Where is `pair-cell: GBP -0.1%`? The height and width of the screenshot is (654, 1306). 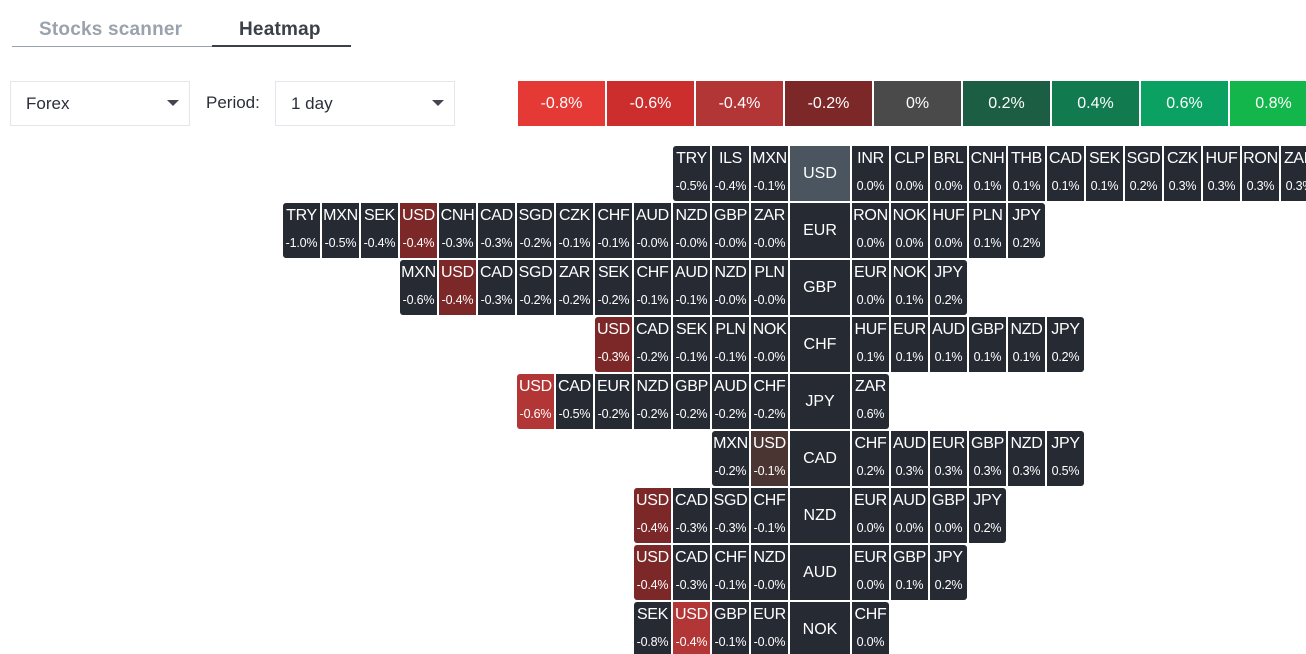 pair-cell: GBP -0.1% is located at coordinates (730, 628).